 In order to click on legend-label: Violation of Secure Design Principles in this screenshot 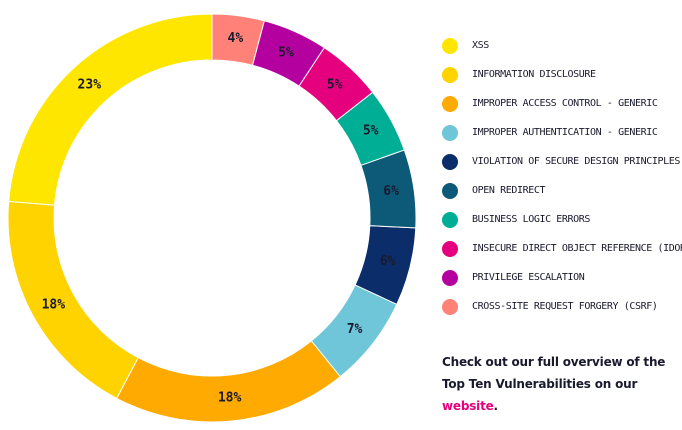, I will do `click(576, 161)`.